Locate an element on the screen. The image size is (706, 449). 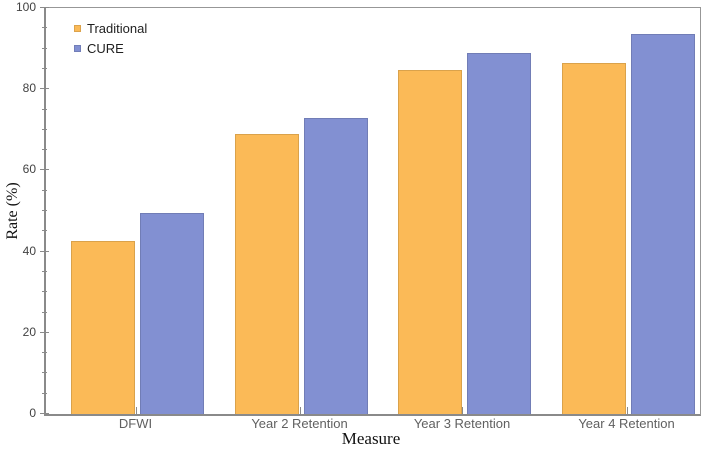
bar-traditional-dfwi is located at coordinates (103, 327).